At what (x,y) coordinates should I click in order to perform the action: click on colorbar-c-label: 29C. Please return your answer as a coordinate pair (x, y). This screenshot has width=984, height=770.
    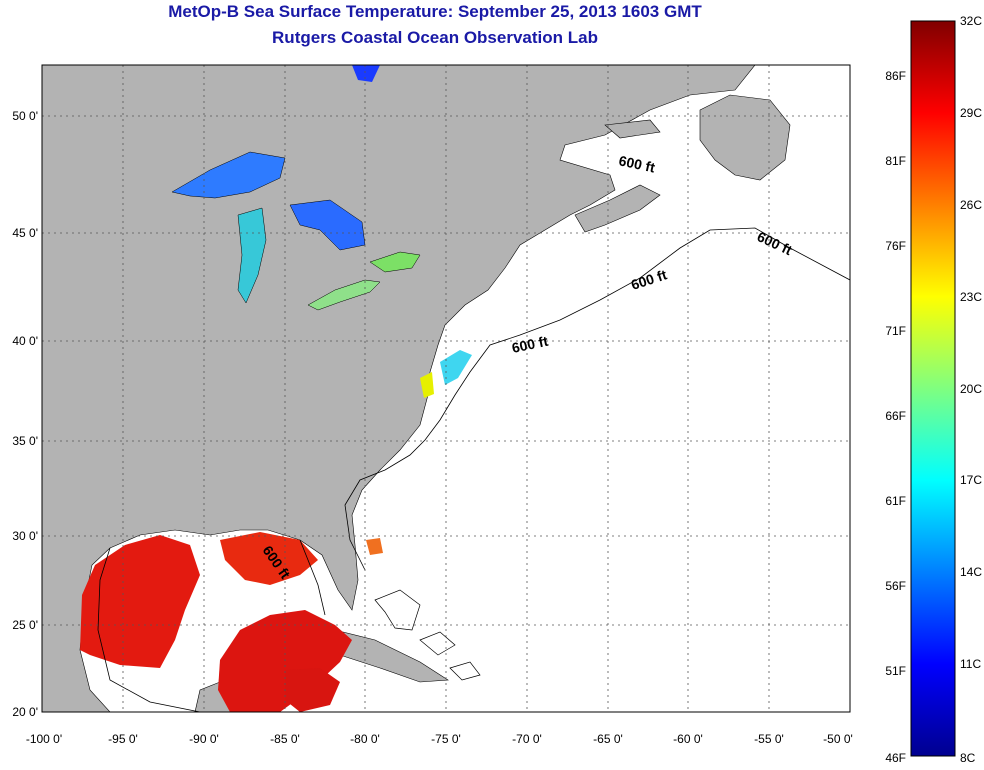
    Looking at the image, I should click on (971, 113).